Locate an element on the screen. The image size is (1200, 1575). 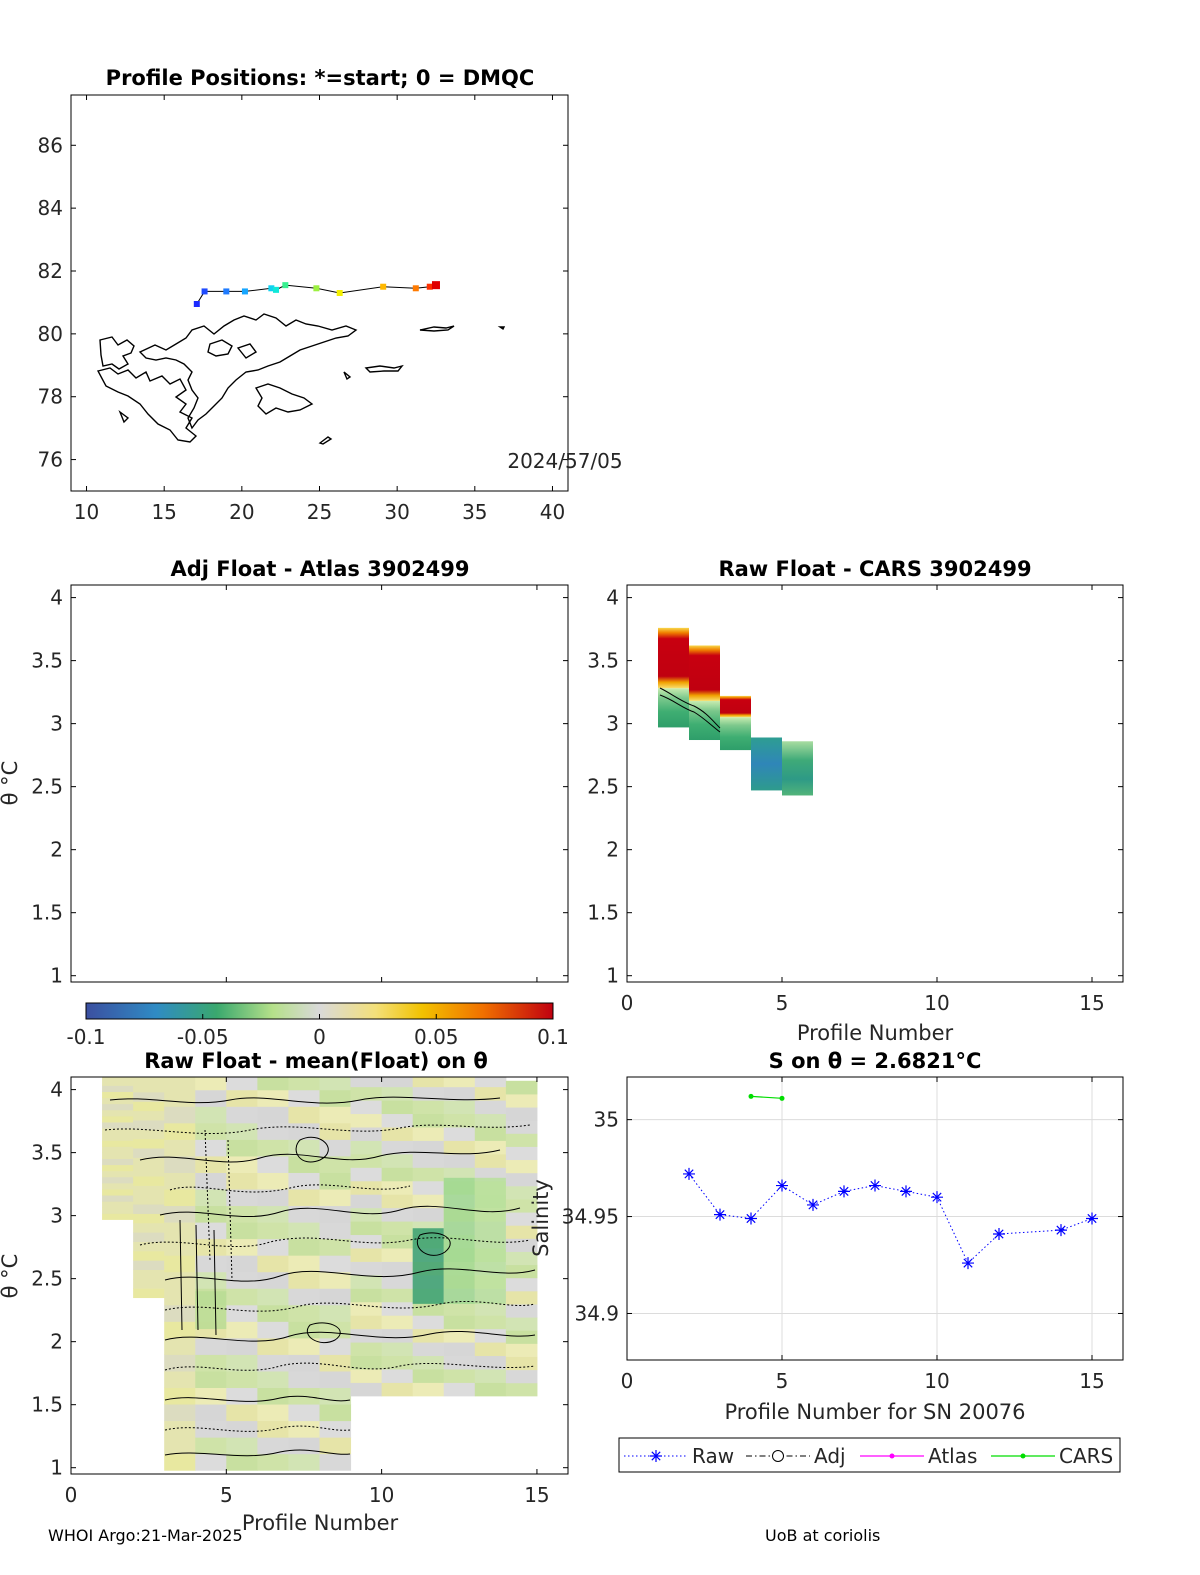
adj-atlas-axis-ticks: 1 1.5 2 2.5 3 3.5 4 is located at coordinates (299, 786).